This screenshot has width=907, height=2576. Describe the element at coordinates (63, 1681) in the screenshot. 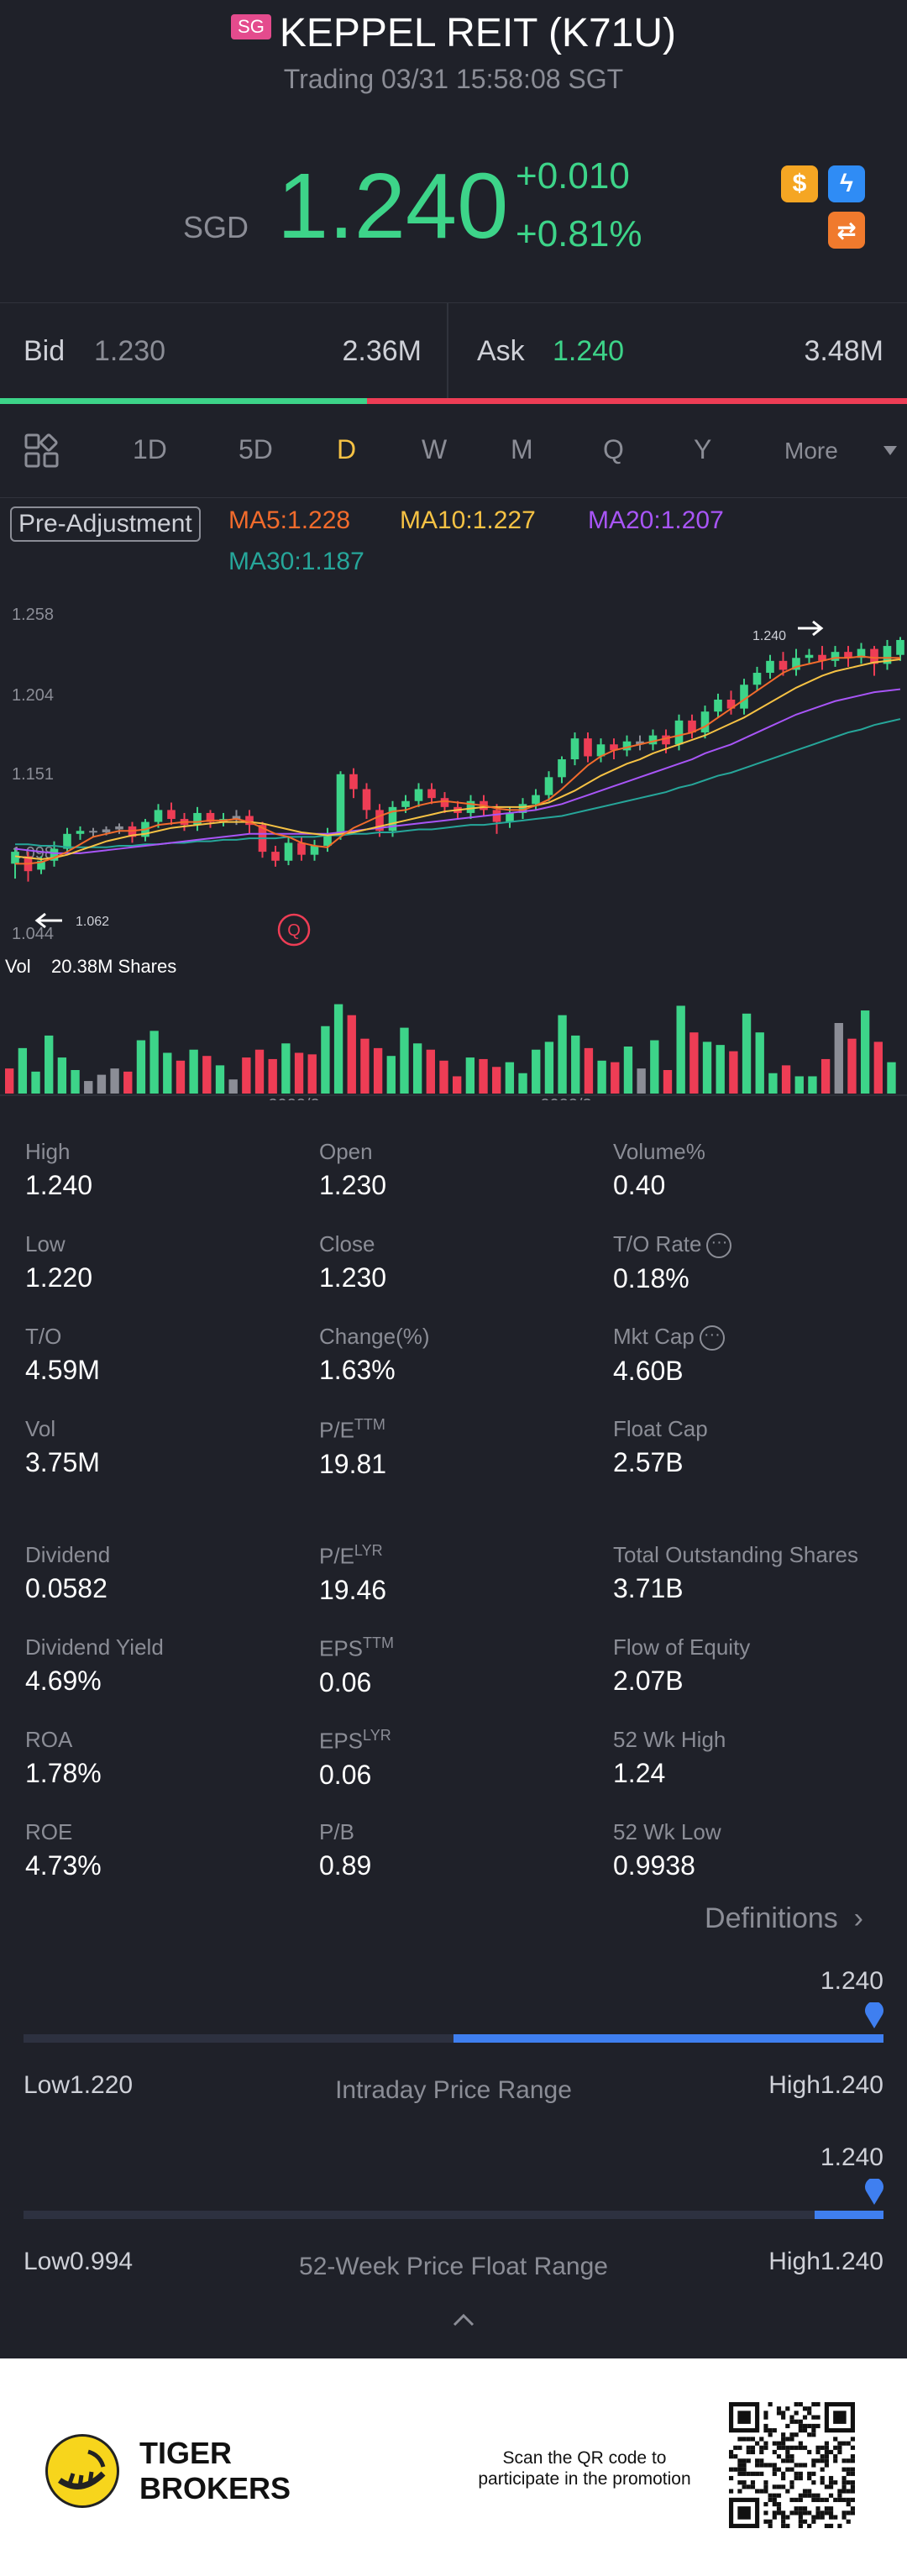

I see `stat-value: 4.69%` at that location.